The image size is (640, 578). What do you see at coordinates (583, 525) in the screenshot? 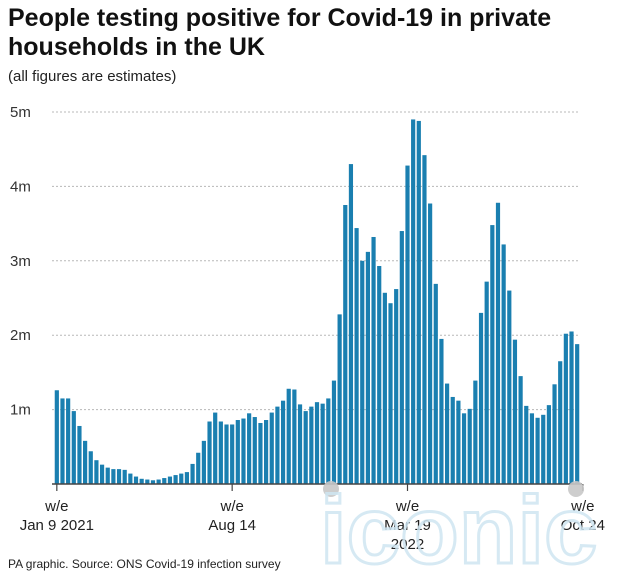
I see `x-tick-label: Oct 24` at bounding box center [583, 525].